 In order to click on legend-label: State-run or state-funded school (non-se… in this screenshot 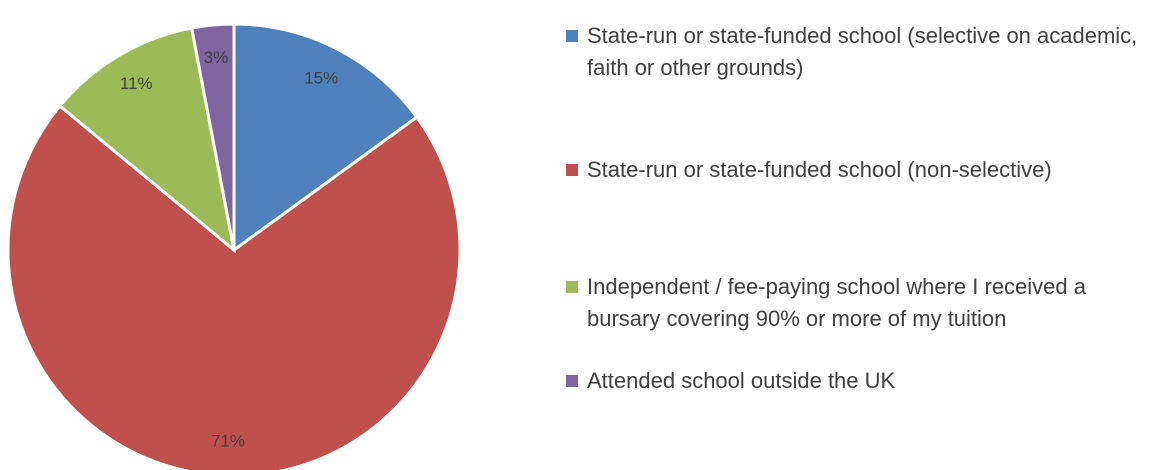, I will do `click(819, 169)`.